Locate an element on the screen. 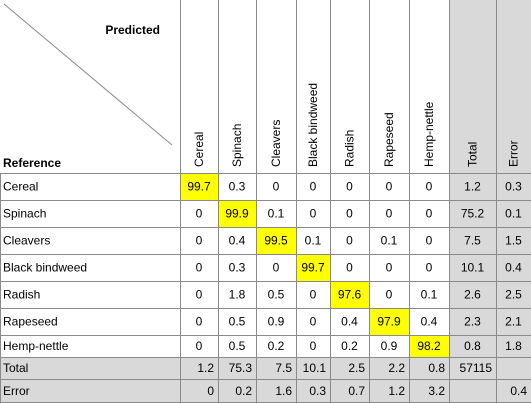 The height and width of the screenshot is (403, 531). cell-bg-r0-c8 is located at coordinates (513, 186).